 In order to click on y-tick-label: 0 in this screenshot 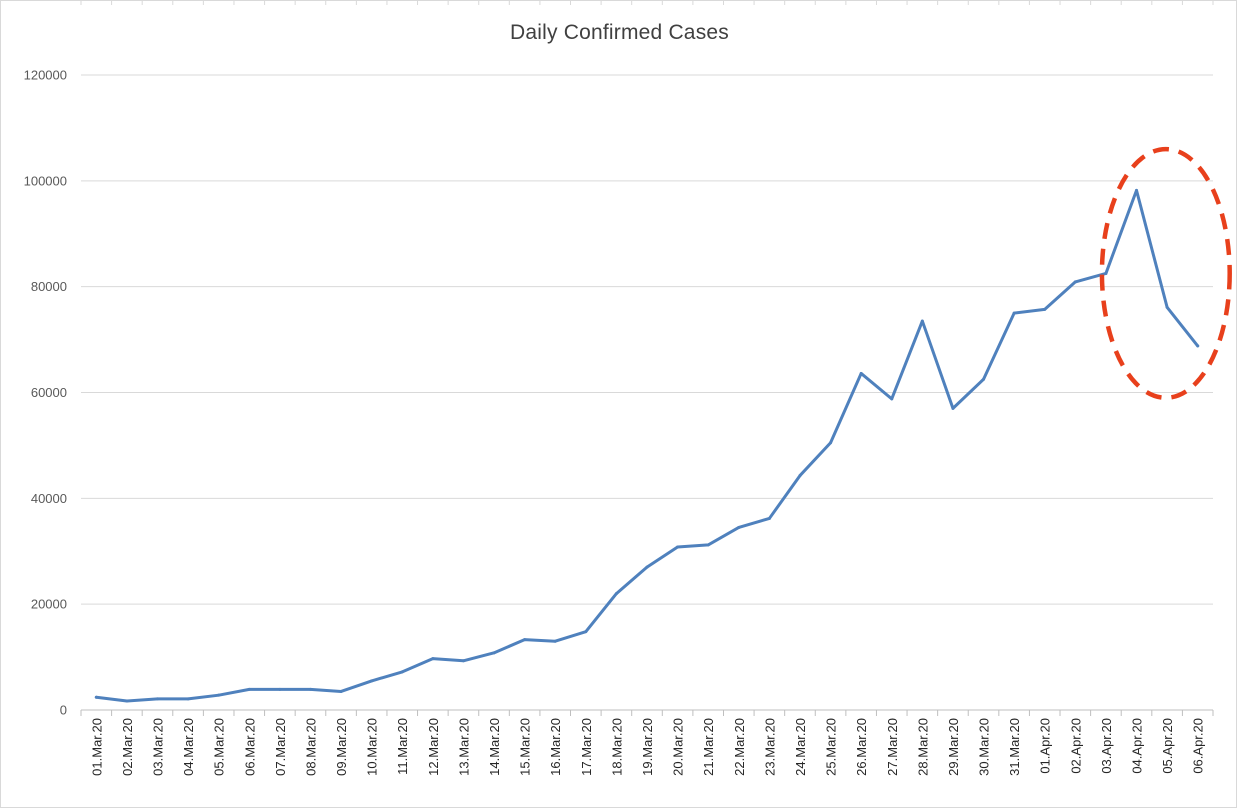, I will do `click(63, 710)`.